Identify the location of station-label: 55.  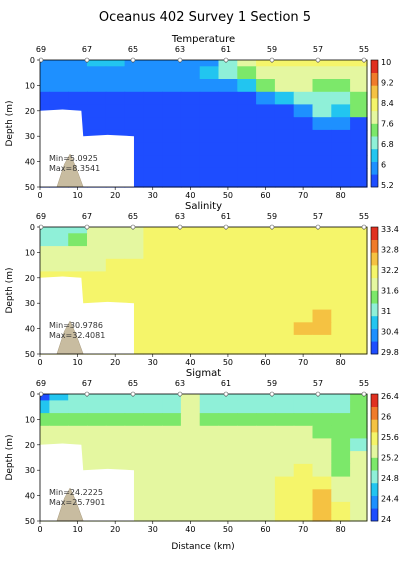
(364, 383).